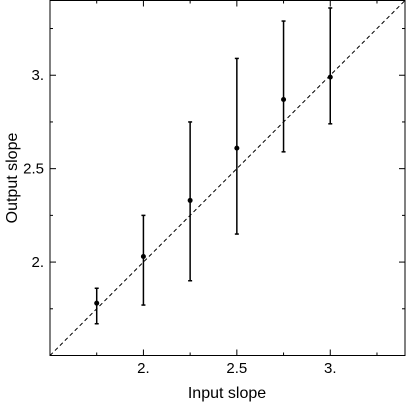 The width and height of the screenshot is (407, 404). I want to click on x-axis-title: Input slope, so click(227, 393).